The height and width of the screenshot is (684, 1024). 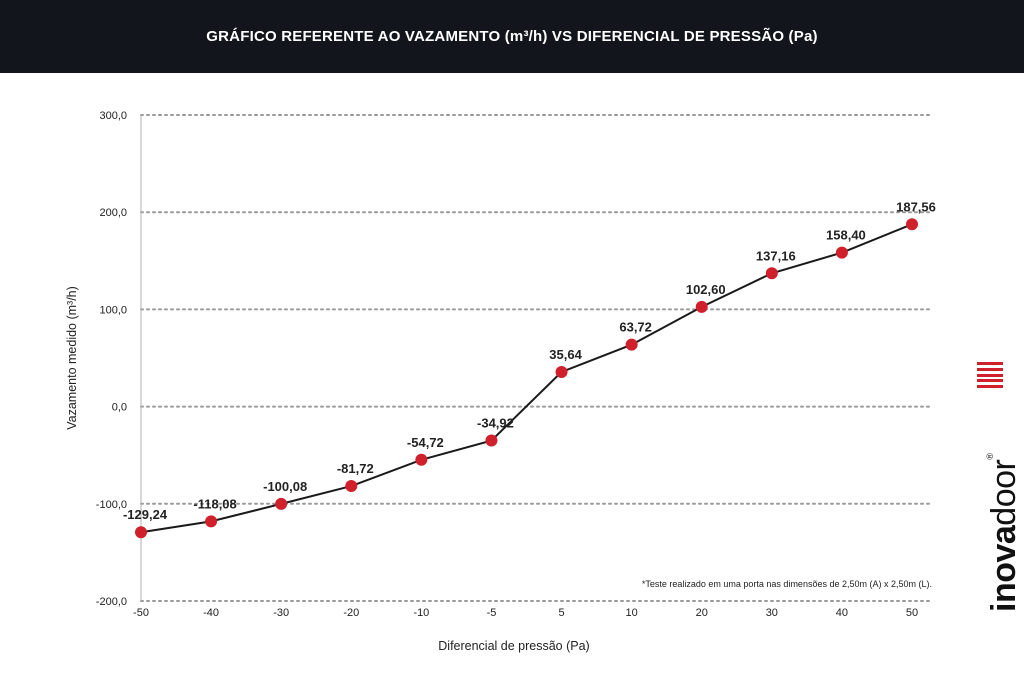 I want to click on logo-wordmark-regular: door, so click(x=1004, y=492).